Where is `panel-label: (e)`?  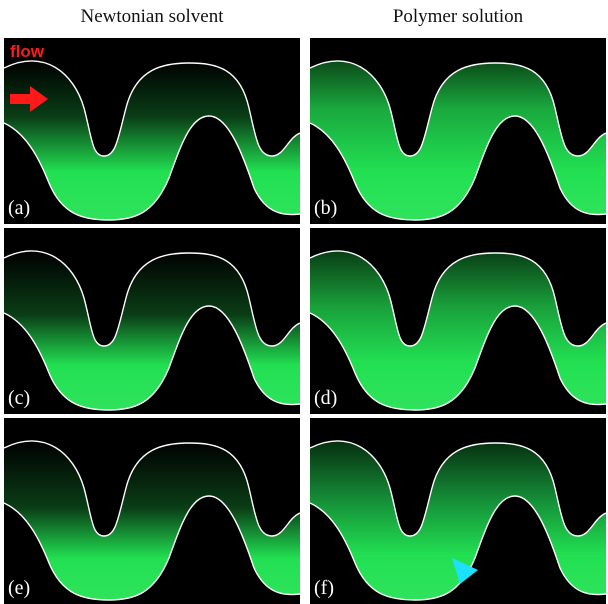
panel-label: (e) is located at coordinates (19, 588).